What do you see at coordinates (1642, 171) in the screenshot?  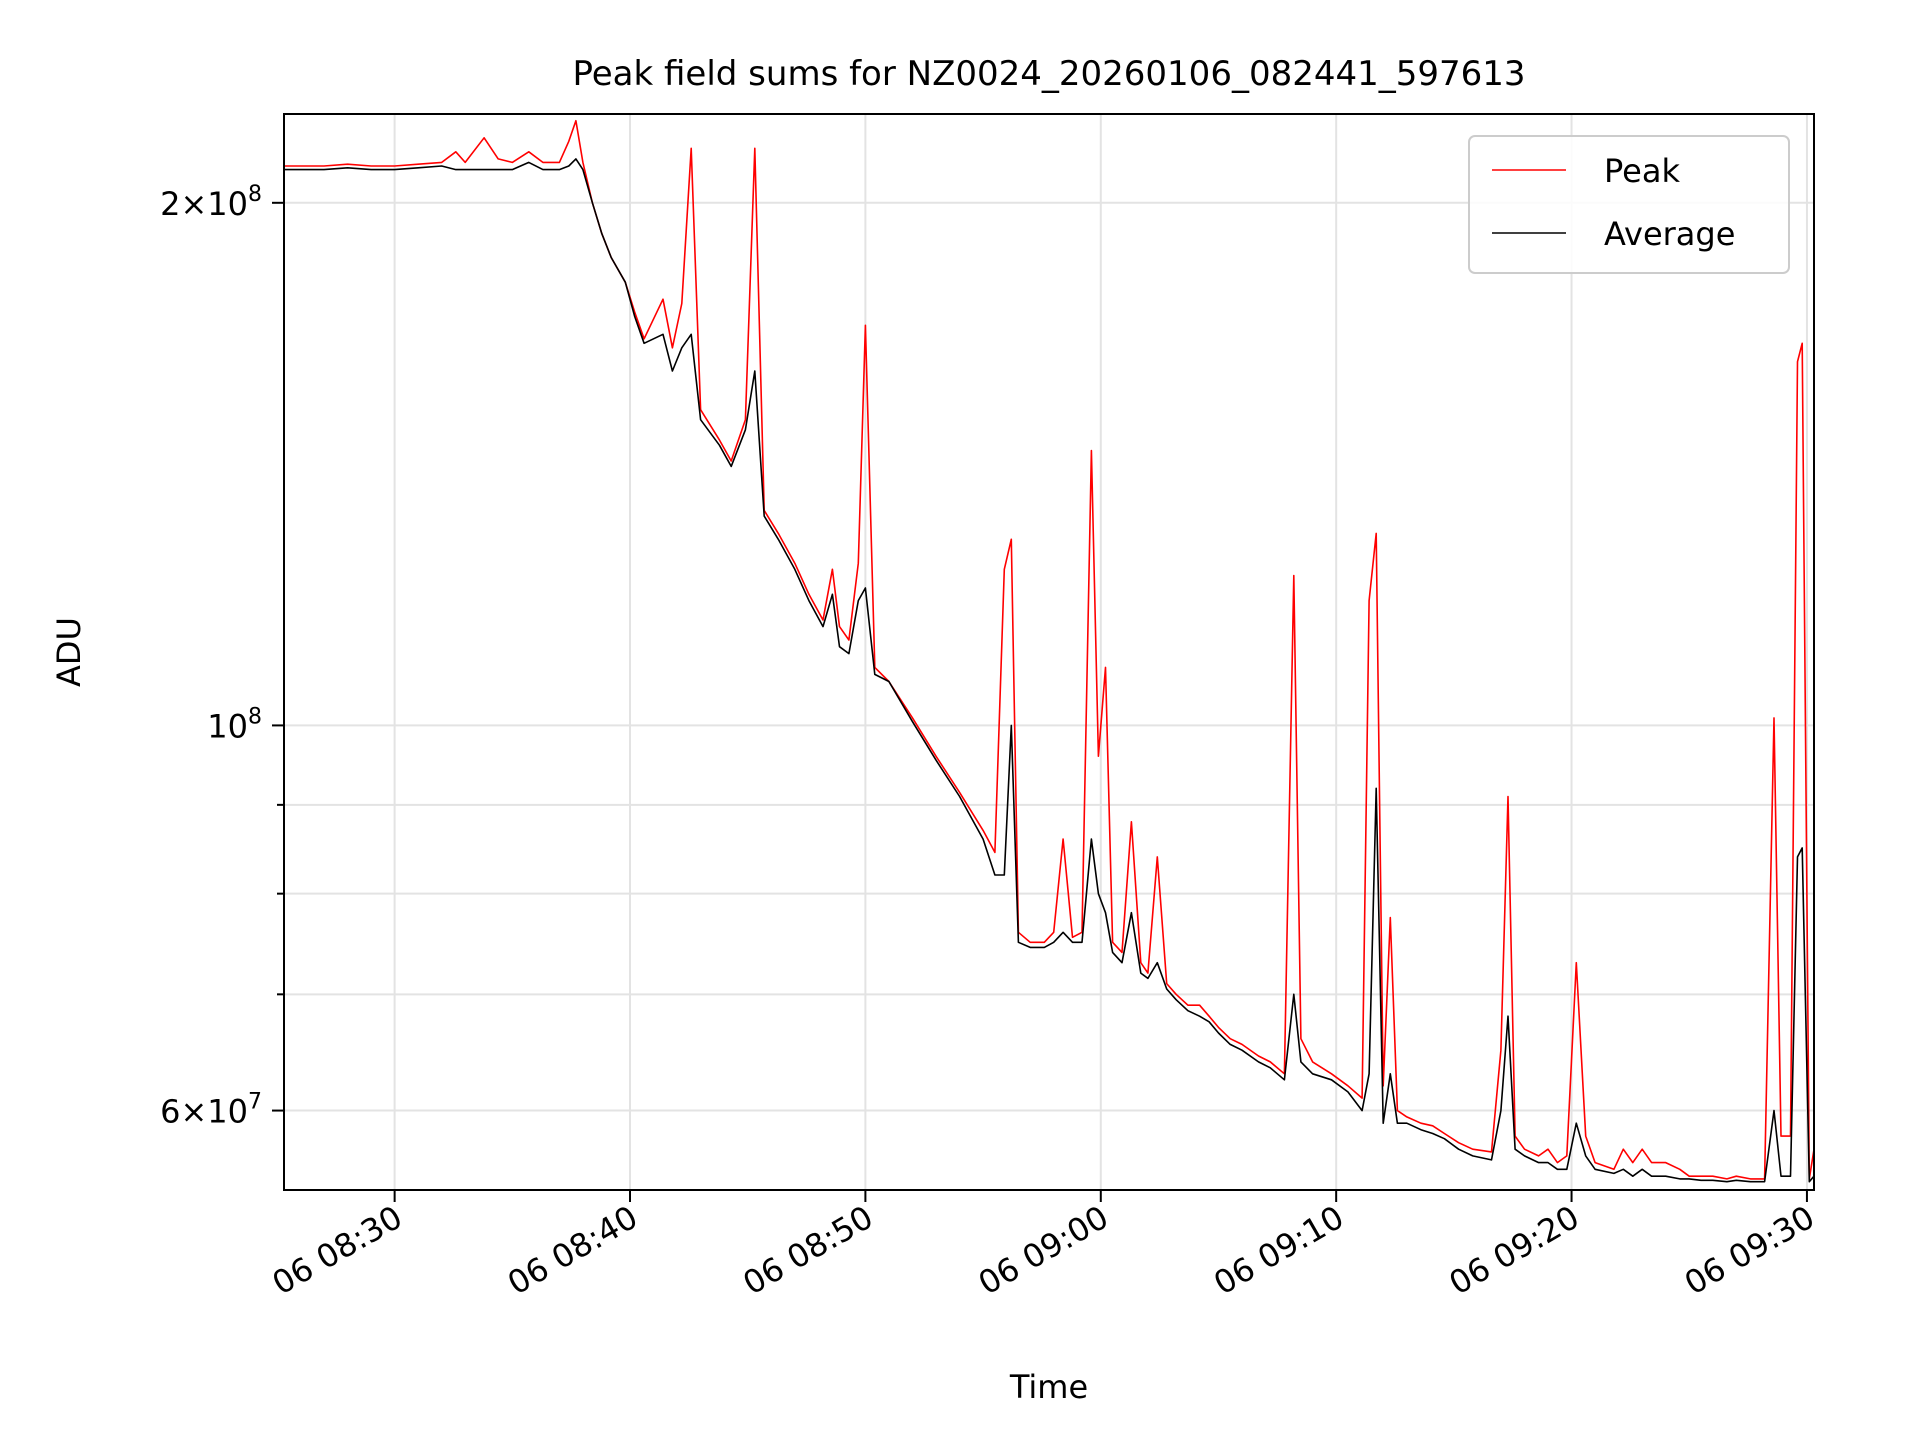 I see `legend-peak-label: Peak` at bounding box center [1642, 171].